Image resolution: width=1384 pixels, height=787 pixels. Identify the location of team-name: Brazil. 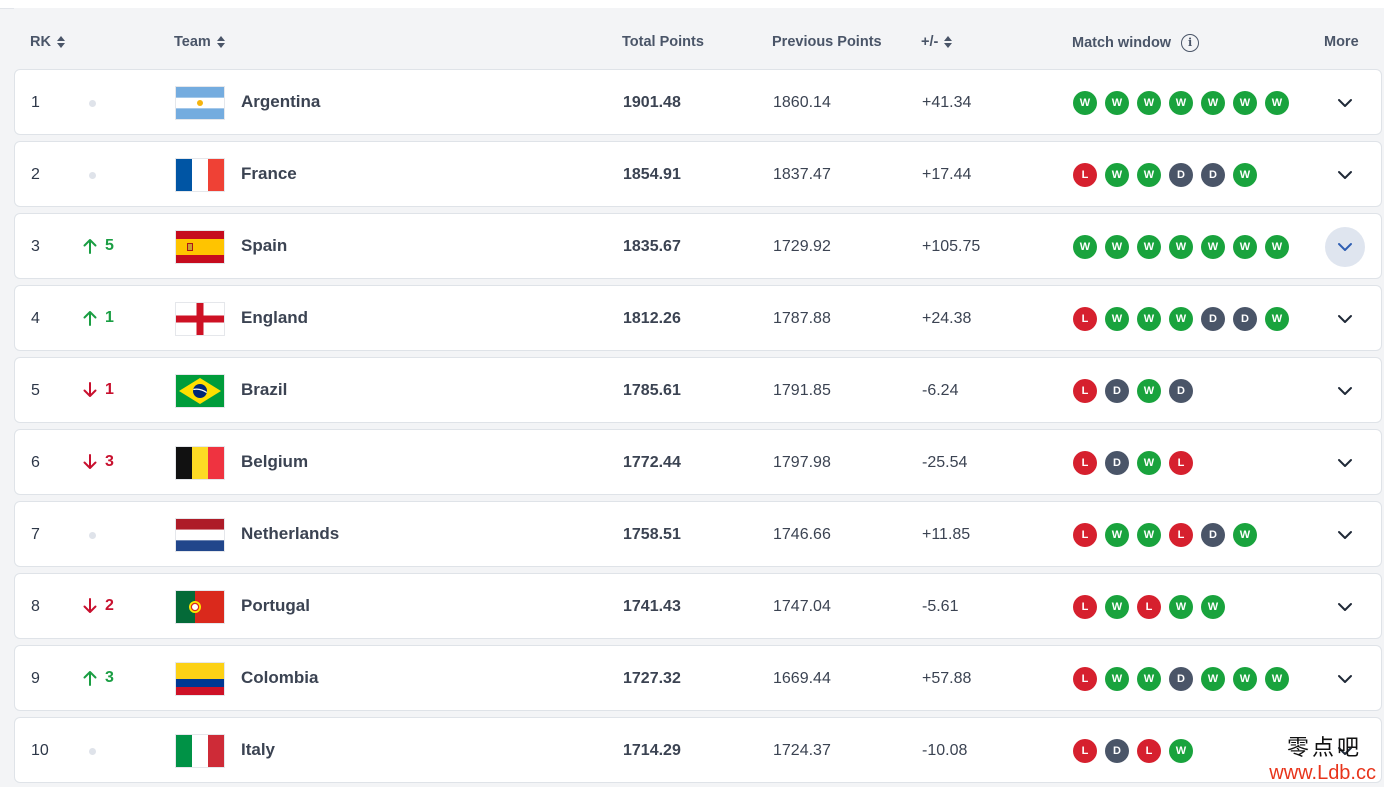
(264, 389).